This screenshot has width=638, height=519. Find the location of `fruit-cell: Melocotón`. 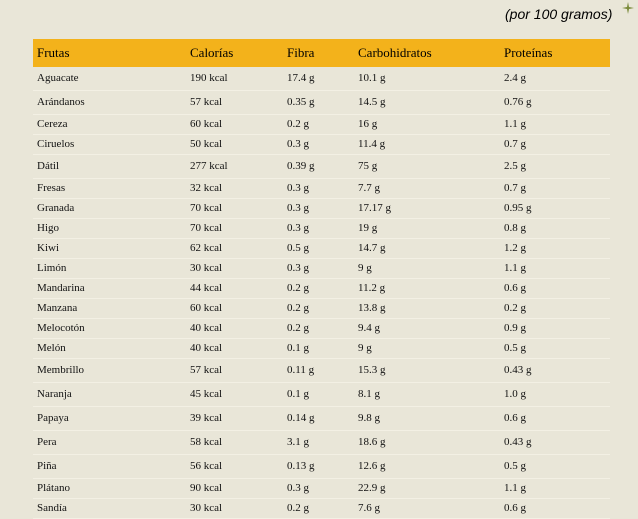

fruit-cell: Melocotón is located at coordinates (61, 328).